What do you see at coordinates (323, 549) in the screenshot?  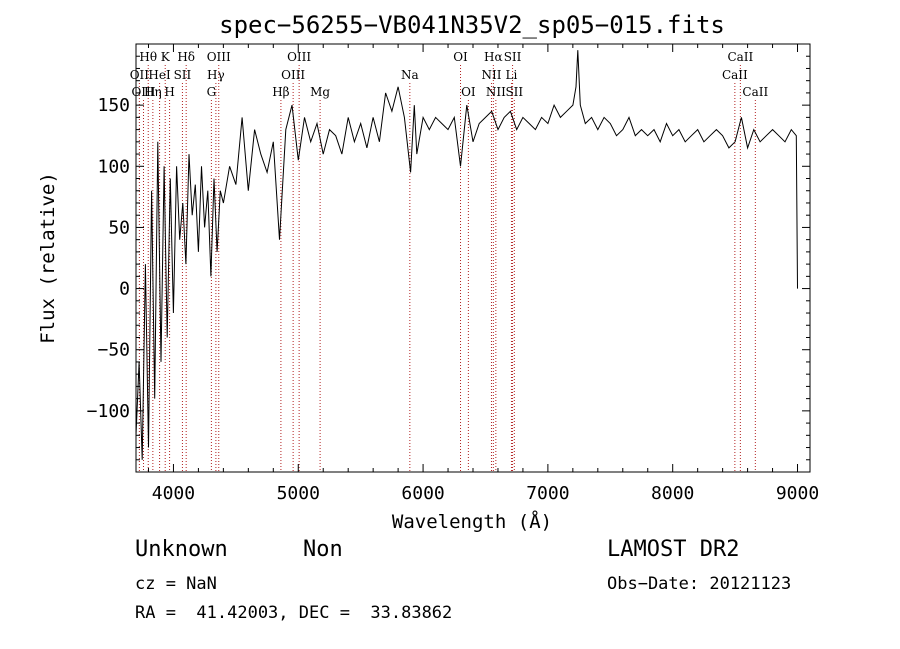 I see `object-subclass-text: Non` at bounding box center [323, 549].